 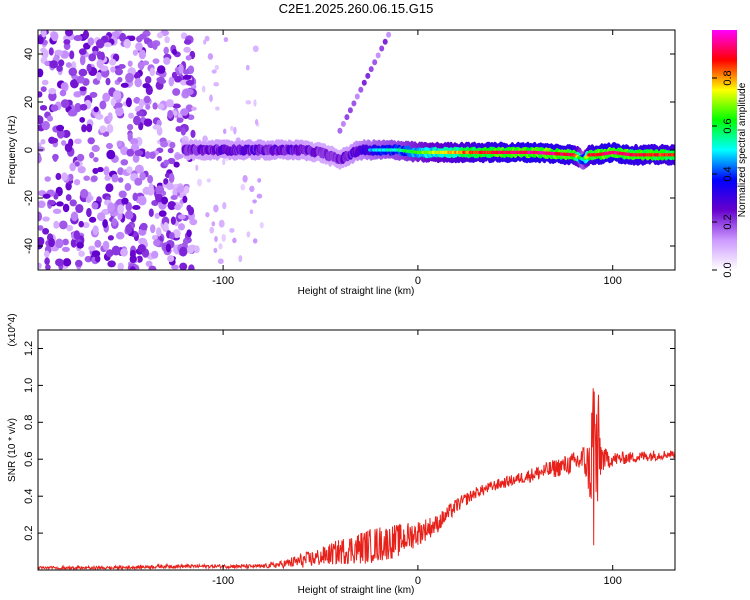 I want to click on x-tick-label: 0, so click(x=418, y=581).